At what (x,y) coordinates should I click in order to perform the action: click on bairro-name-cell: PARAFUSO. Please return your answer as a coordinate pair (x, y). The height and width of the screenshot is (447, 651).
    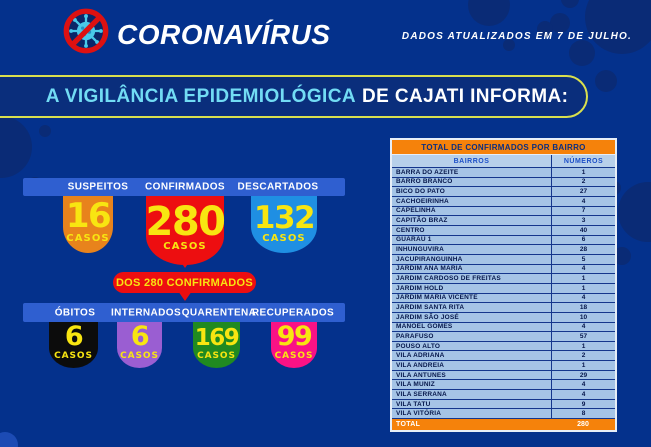
    Looking at the image, I should click on (415, 336).